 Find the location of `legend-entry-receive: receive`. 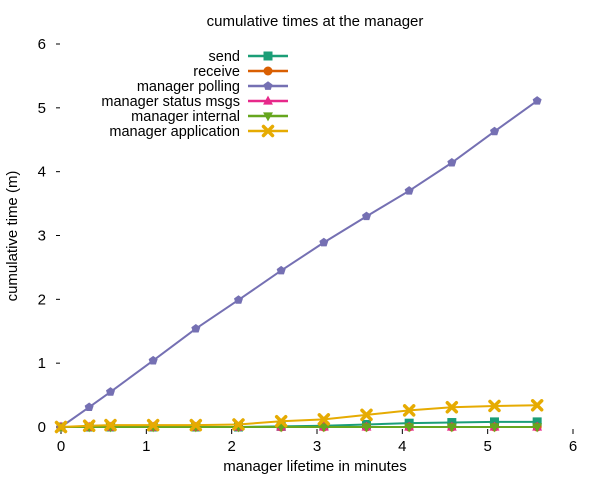

legend-entry-receive: receive is located at coordinates (240, 72).